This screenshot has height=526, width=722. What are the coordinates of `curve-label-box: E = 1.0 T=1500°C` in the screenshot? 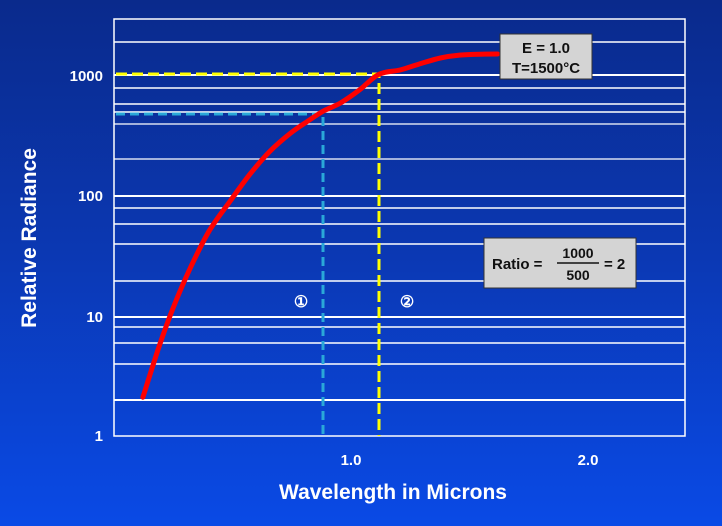 It's located at (546, 56).